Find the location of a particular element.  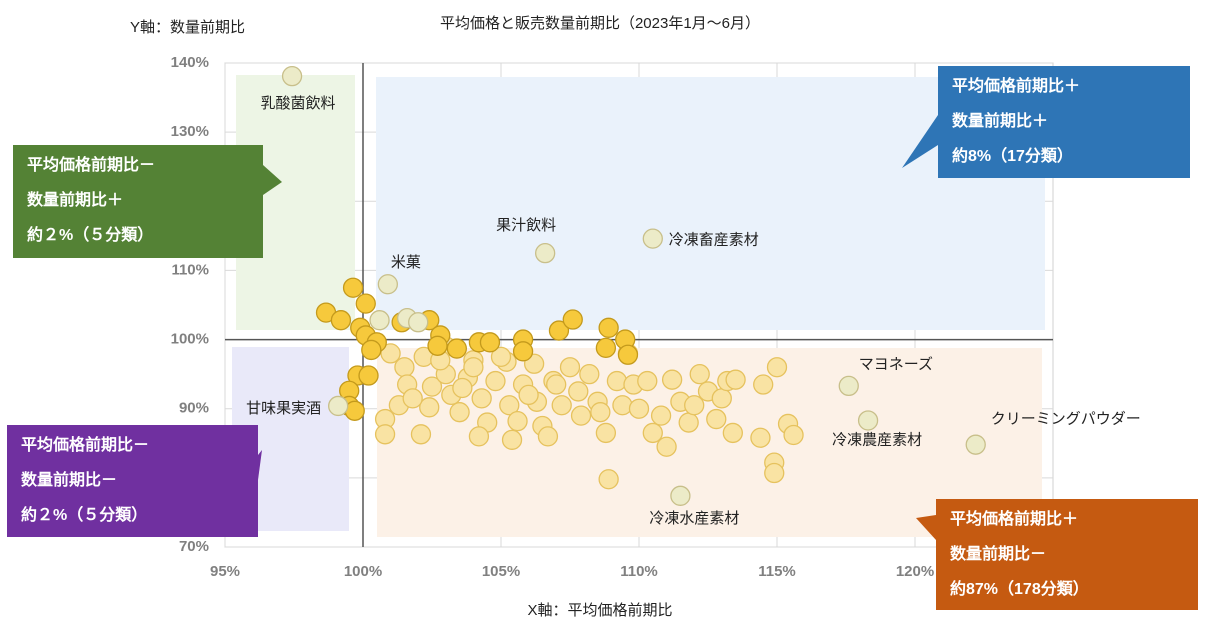

chart-title: 平均価格と販売数量前期比（2023年1月～6月） is located at coordinates (600, 23).